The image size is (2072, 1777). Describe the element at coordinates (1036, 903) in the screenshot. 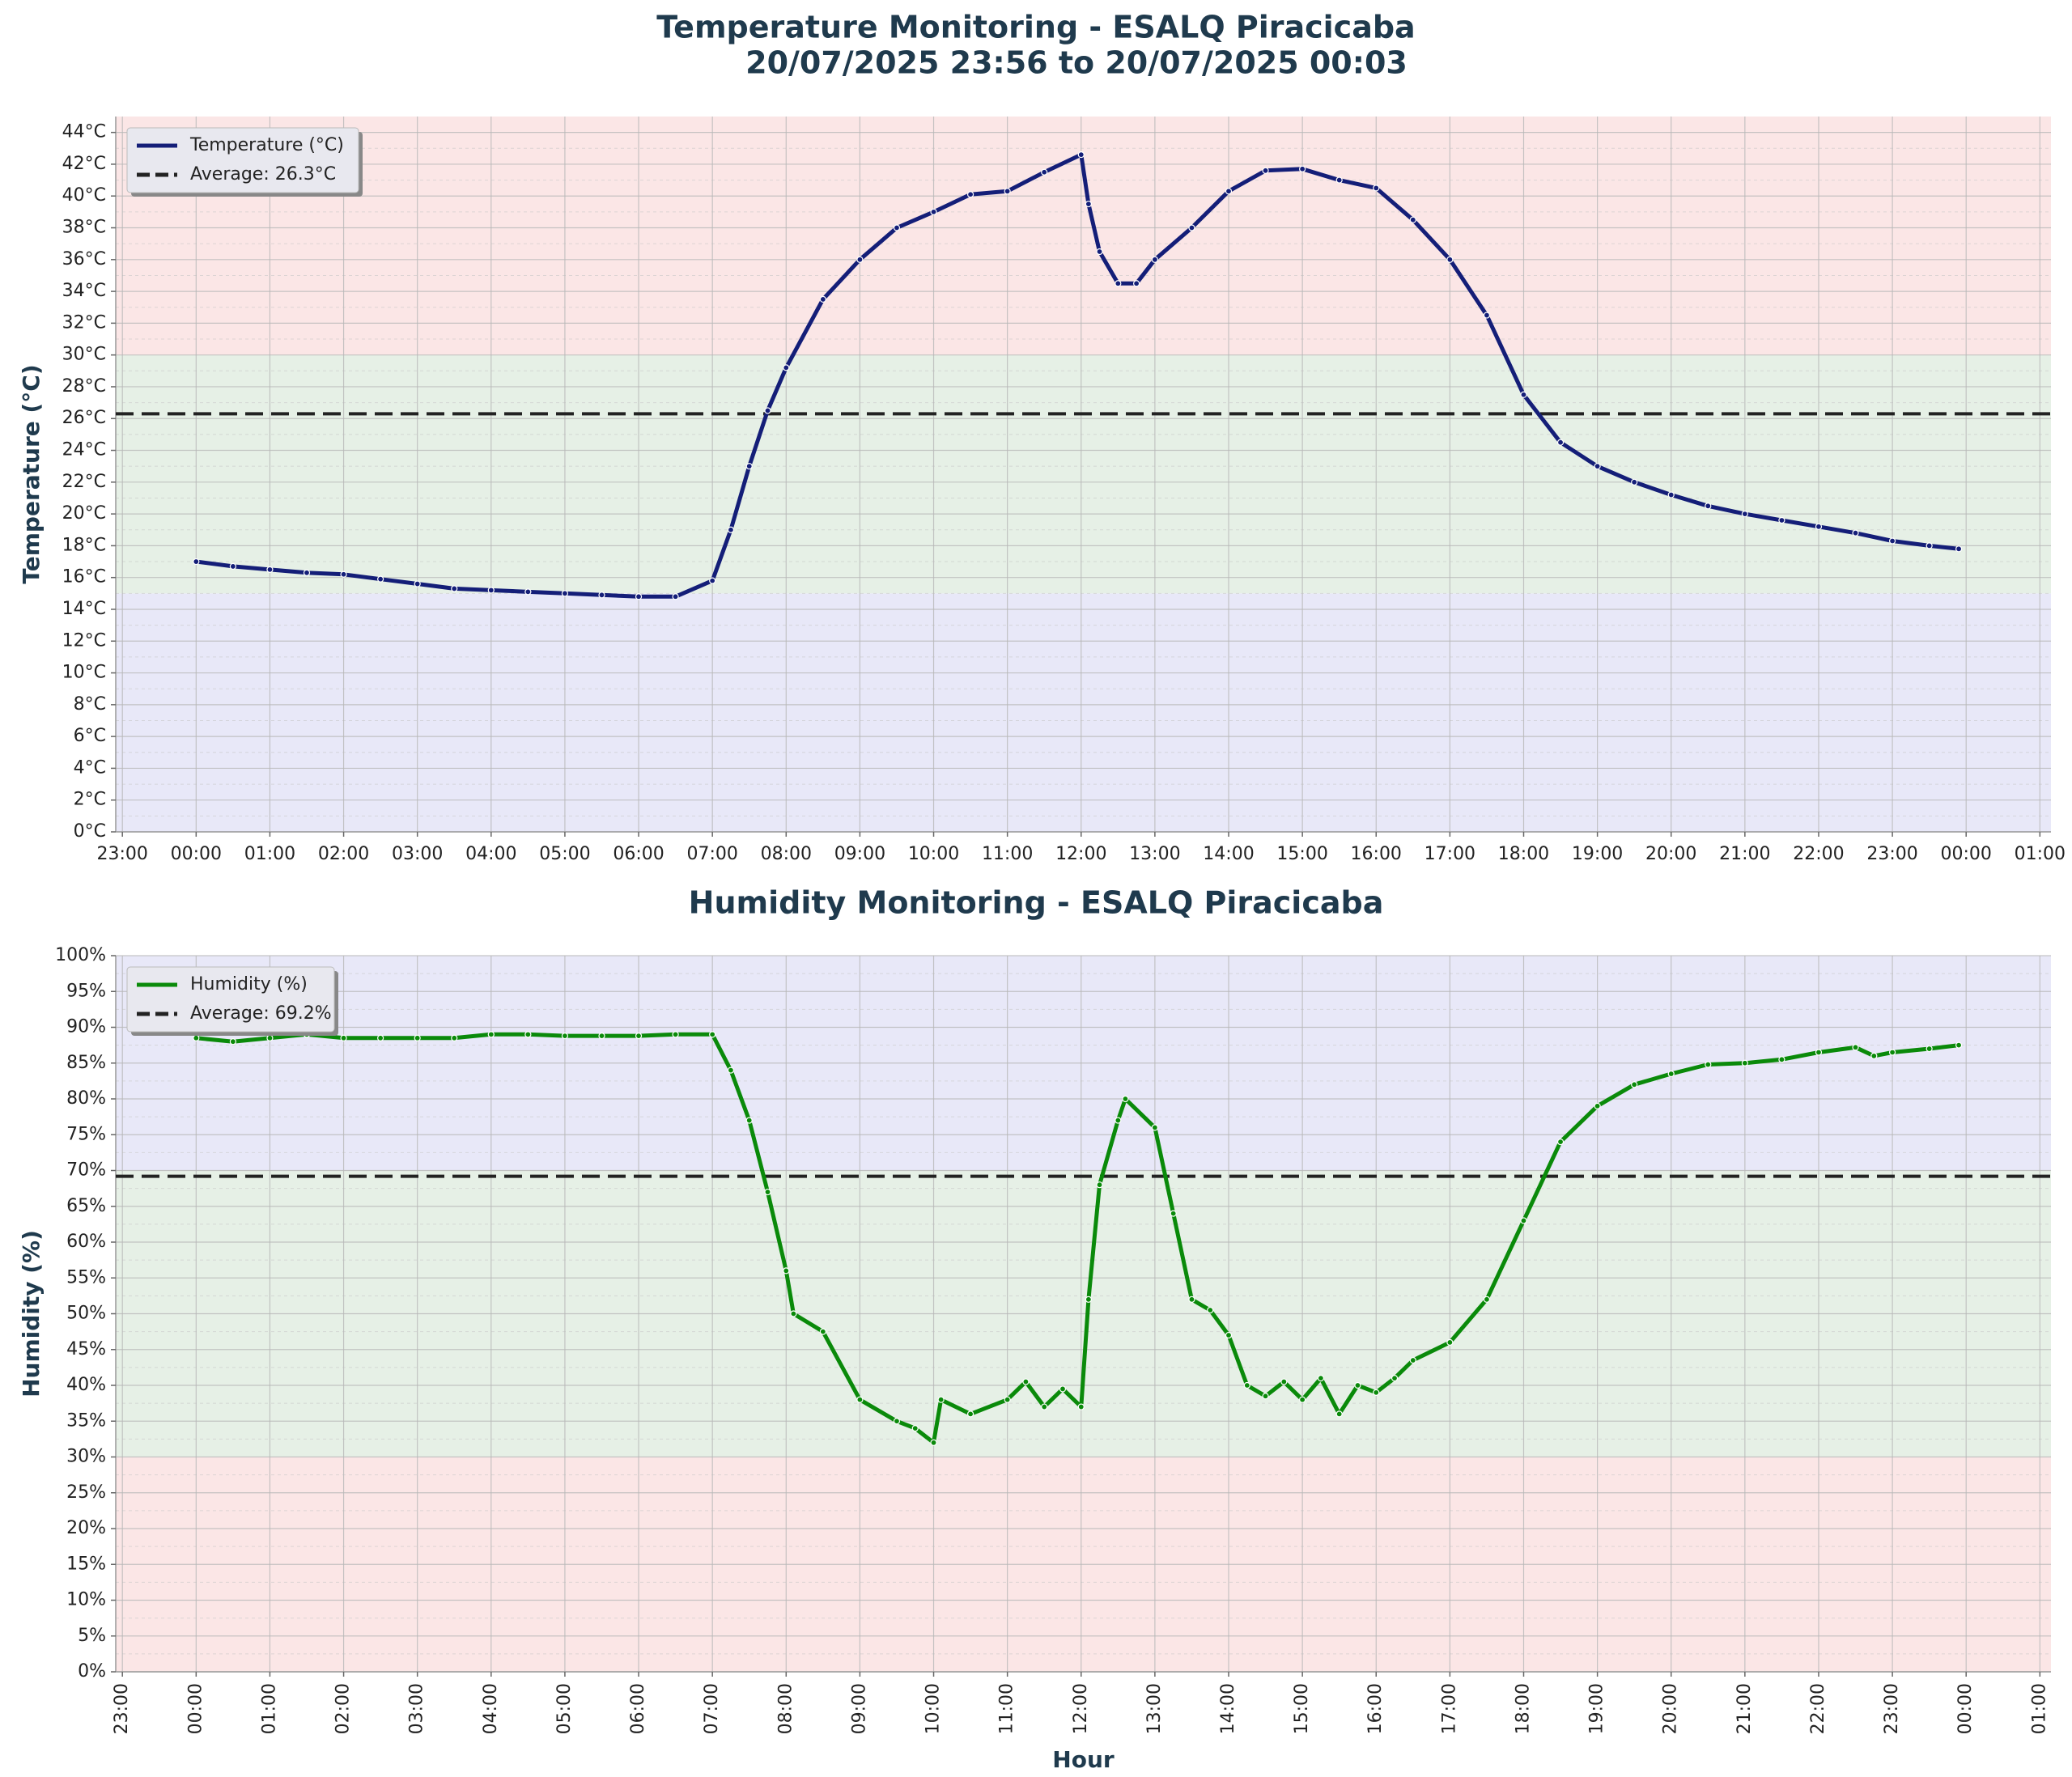

I see `chart-title: Humidity Monitoring - ESALQ Piracicaba` at that location.